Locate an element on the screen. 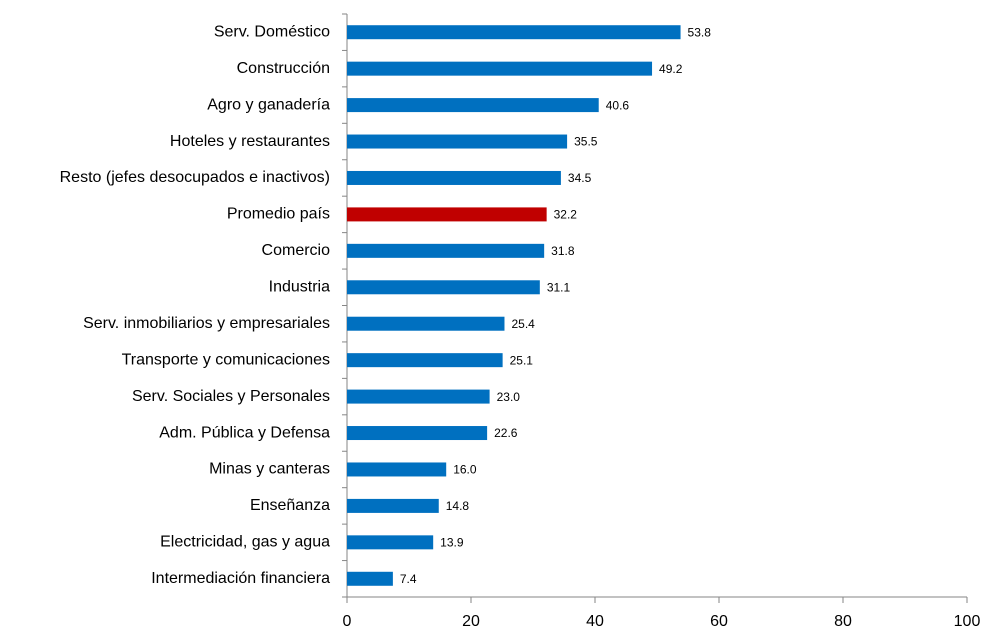 The width and height of the screenshot is (985, 633). x-tick-label: 100 is located at coordinates (967, 621).